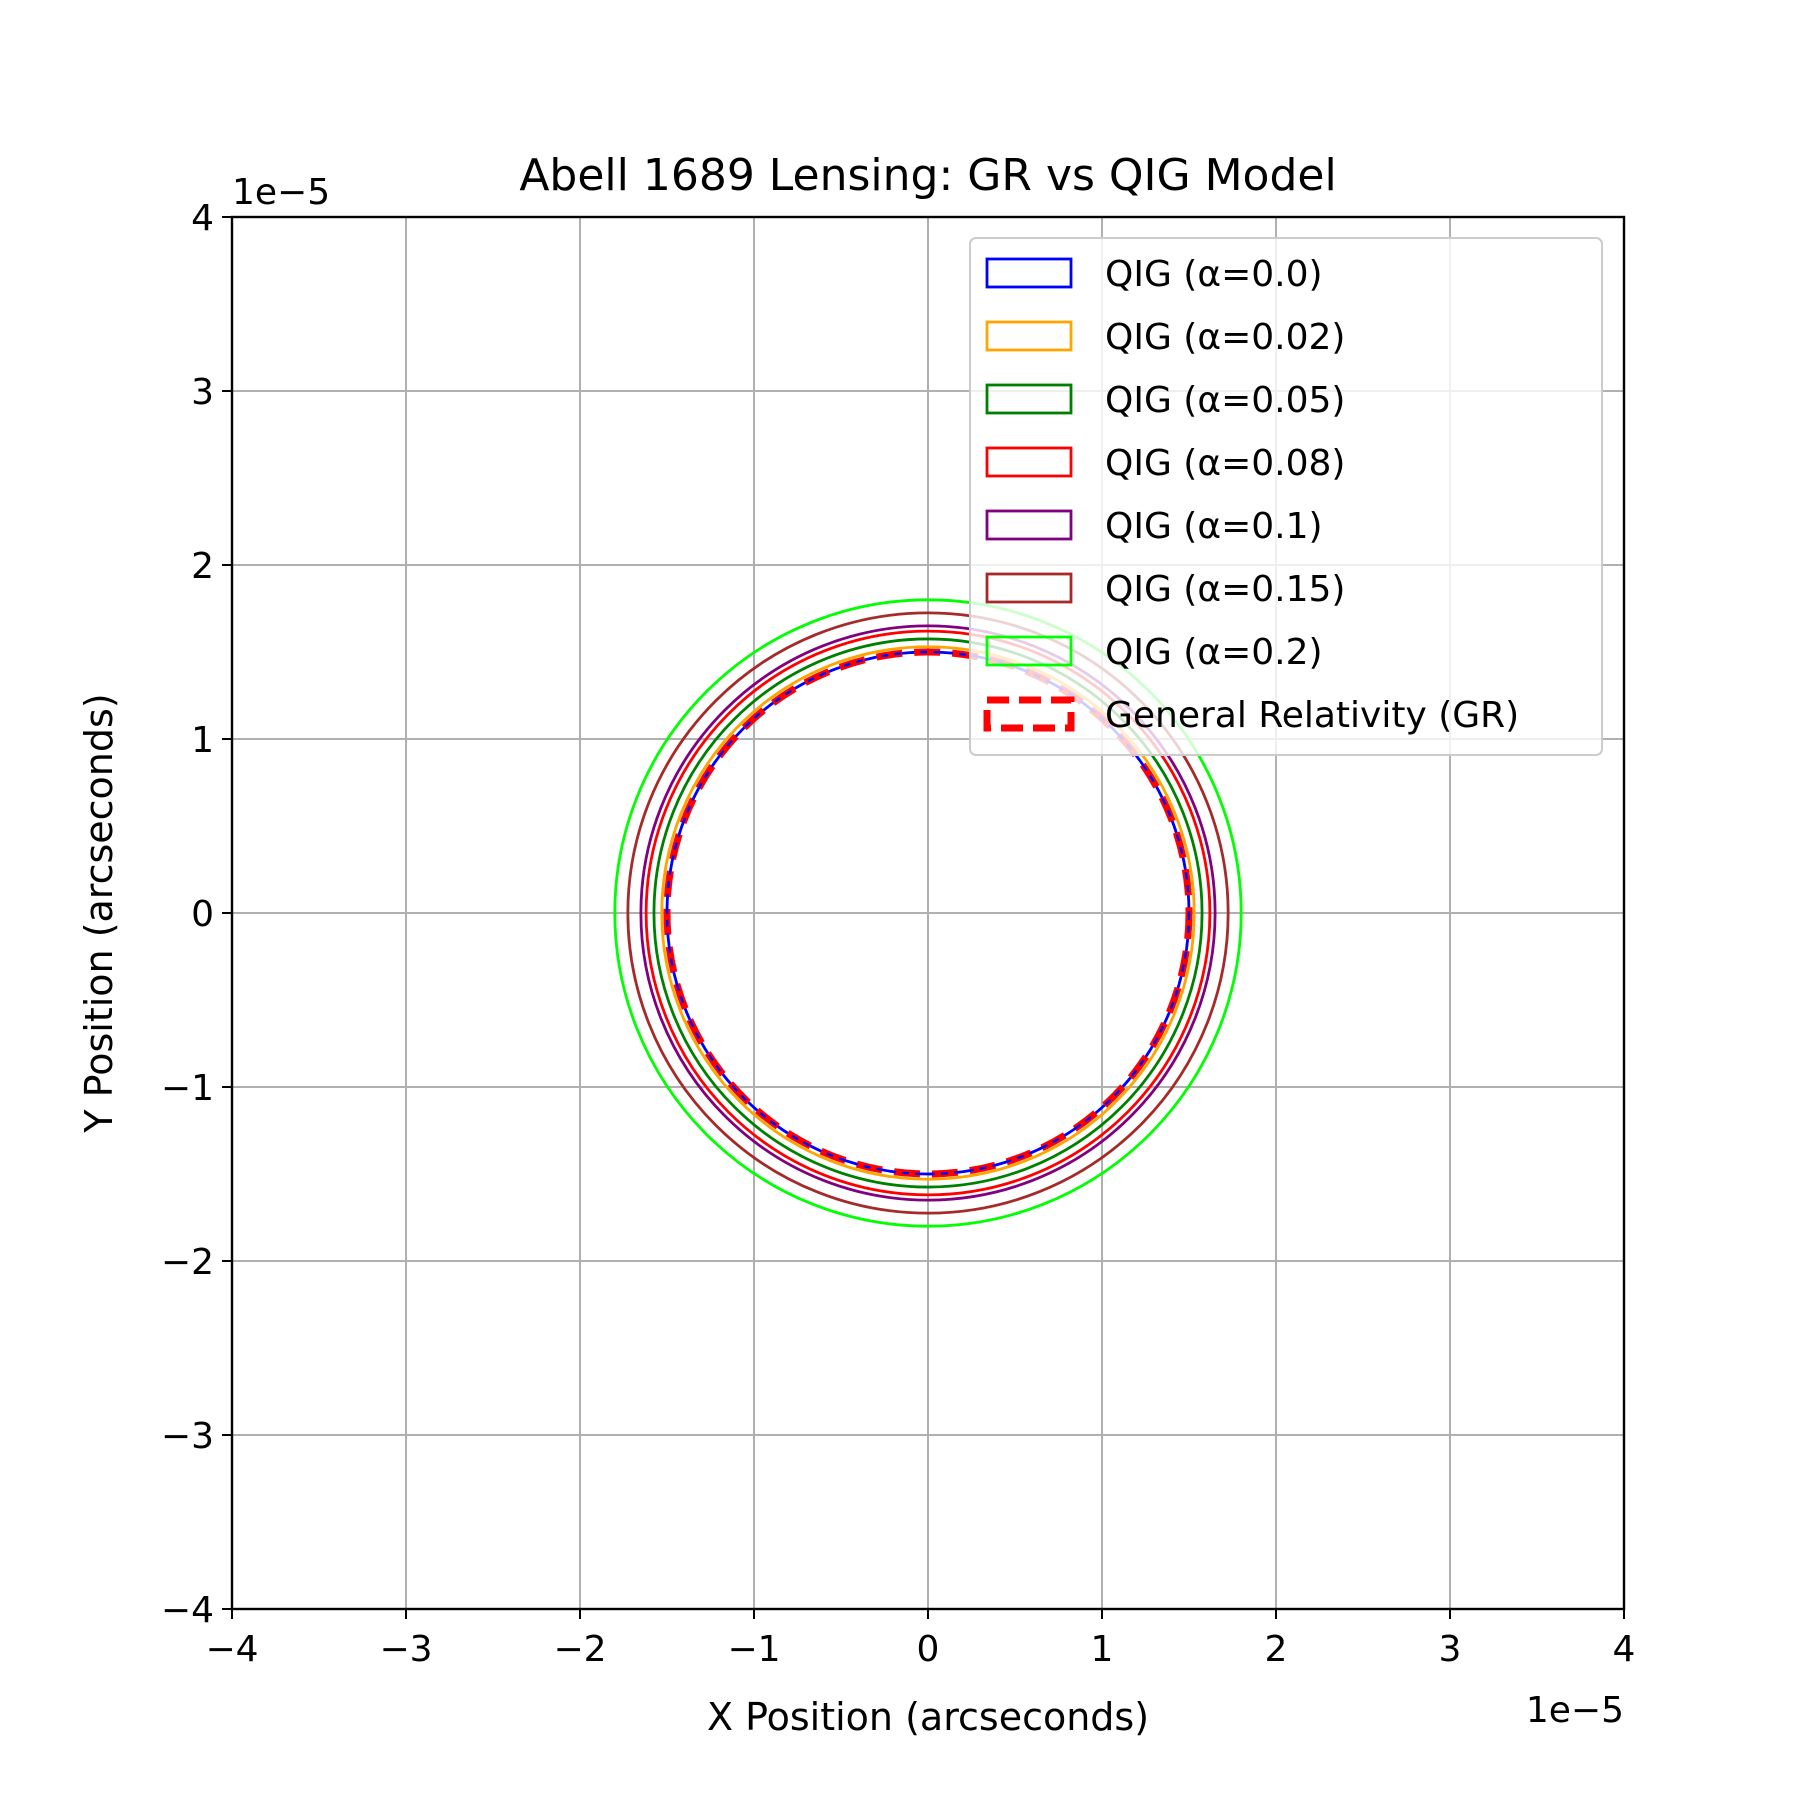 Image resolution: width=1800 pixels, height=1800 pixels. What do you see at coordinates (1575, 1710) in the screenshot?
I see `x-offset-label: 1e−5` at bounding box center [1575, 1710].